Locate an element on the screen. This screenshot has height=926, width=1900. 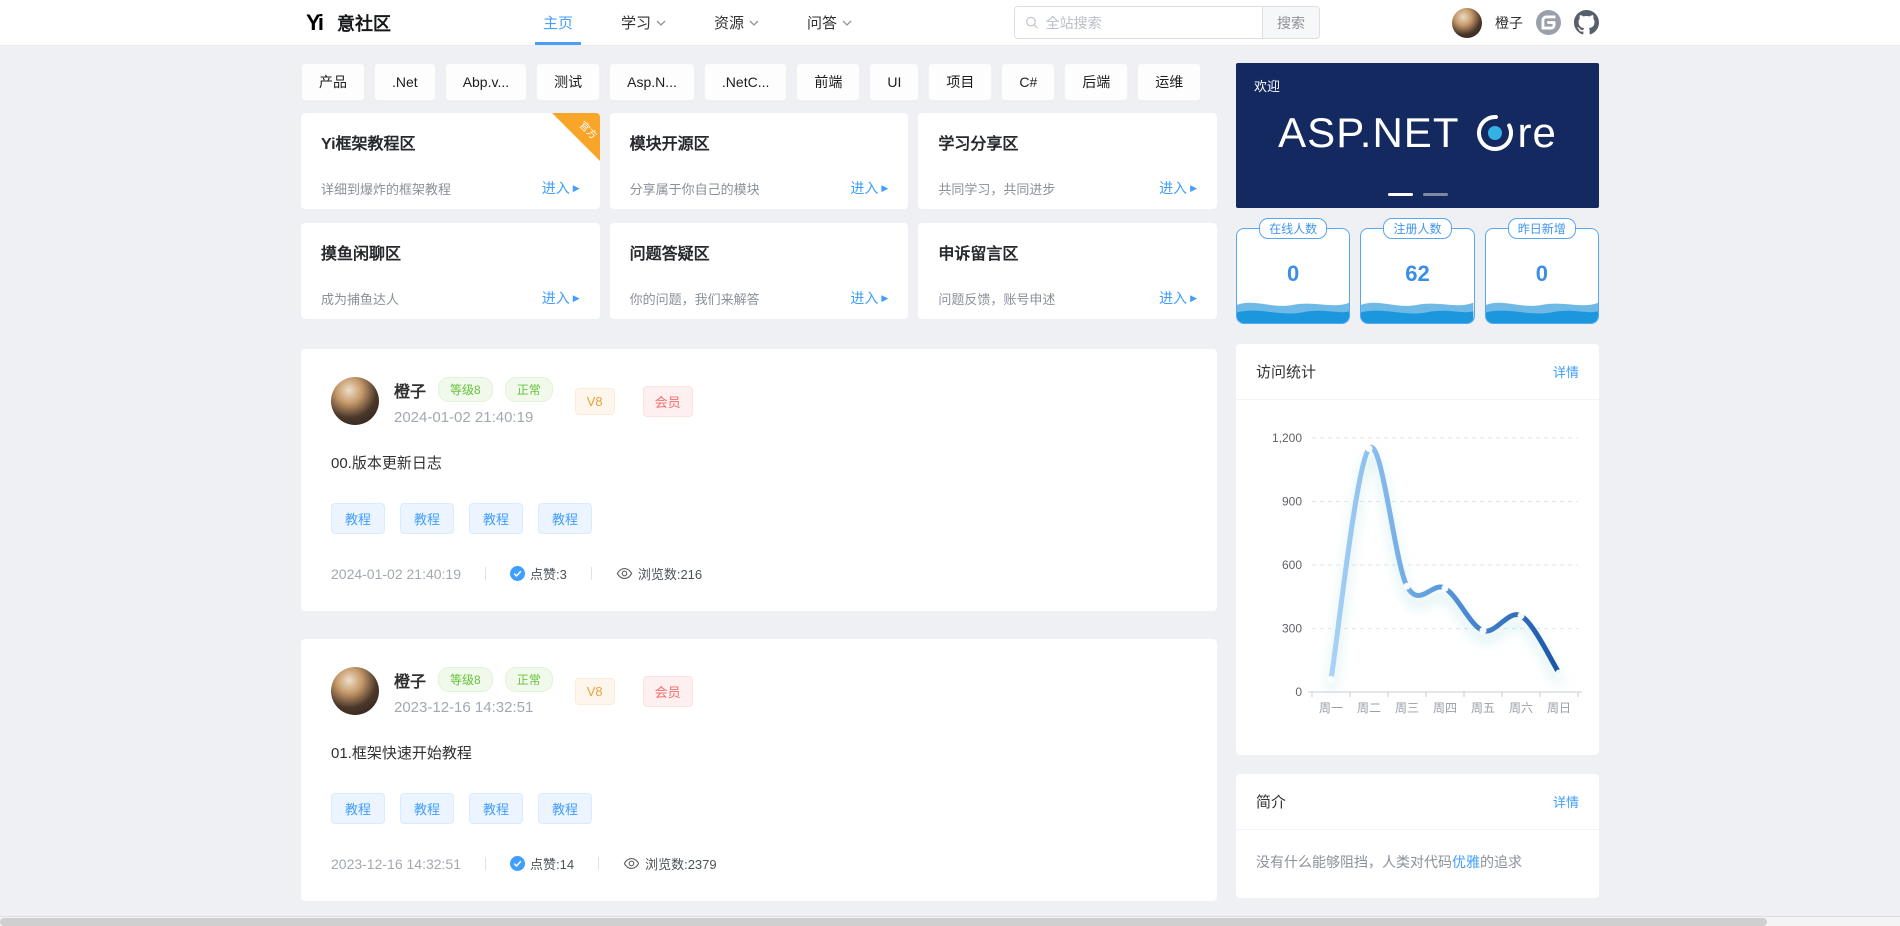
stat-label: 在线人数 is located at coordinates (1293, 228).